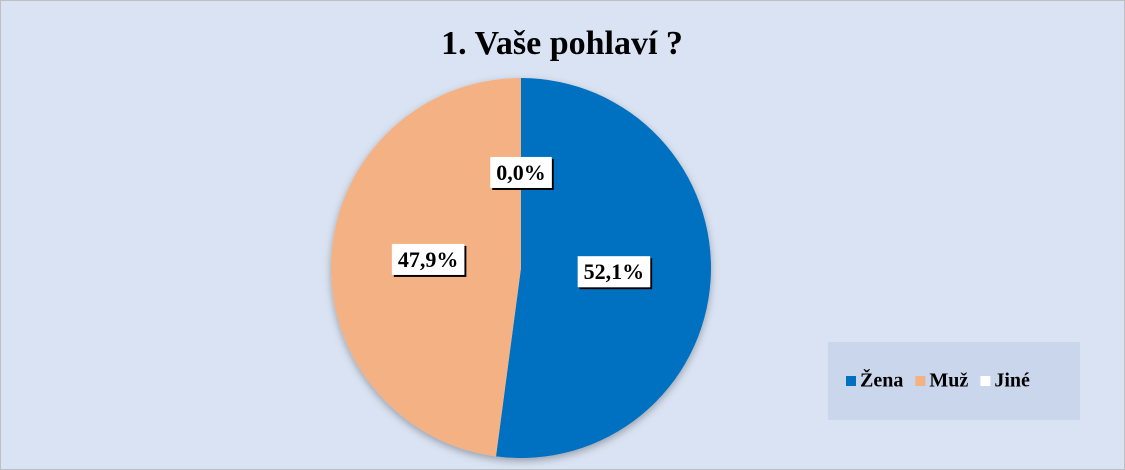  I want to click on data-label: 52,1%, so click(614, 271).